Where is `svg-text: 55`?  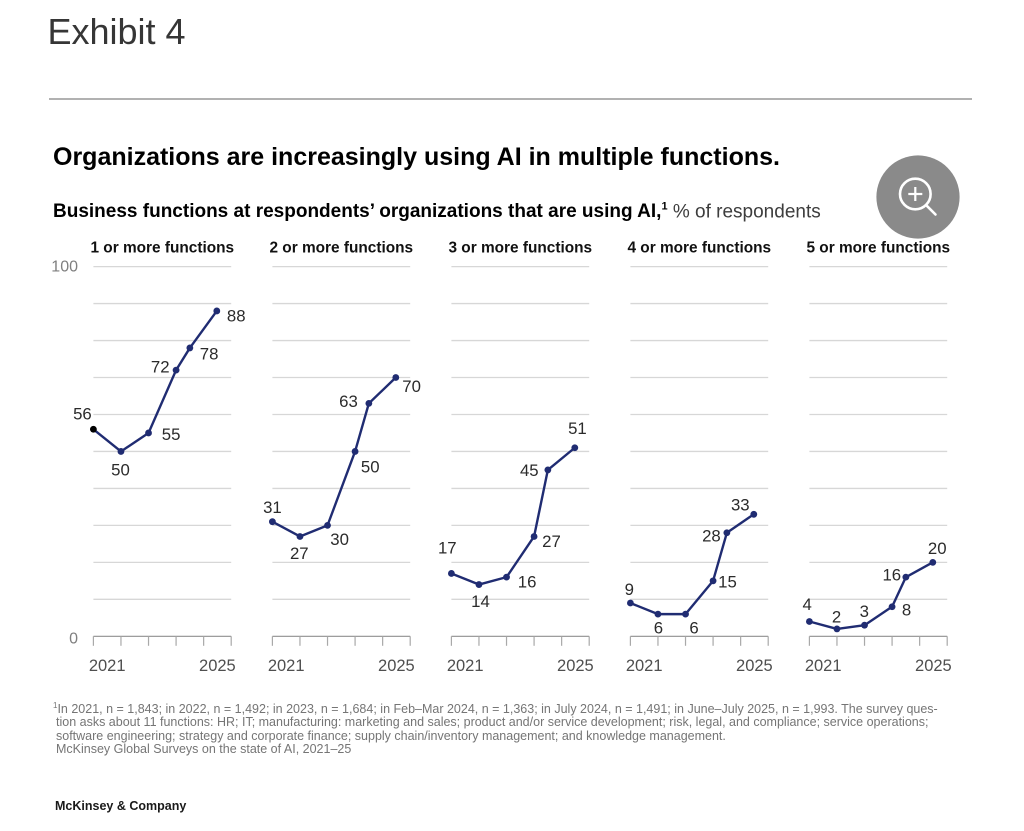 svg-text: 55 is located at coordinates (171, 434).